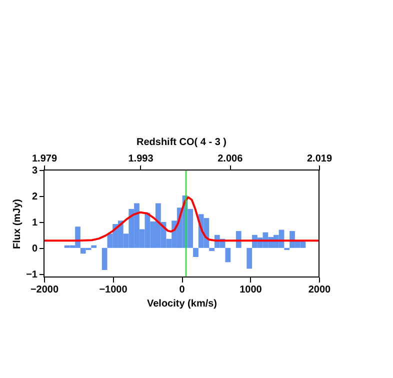  Describe the element at coordinates (141, 159) in the screenshot. I see `x2-tick-label: 1.993` at that location.